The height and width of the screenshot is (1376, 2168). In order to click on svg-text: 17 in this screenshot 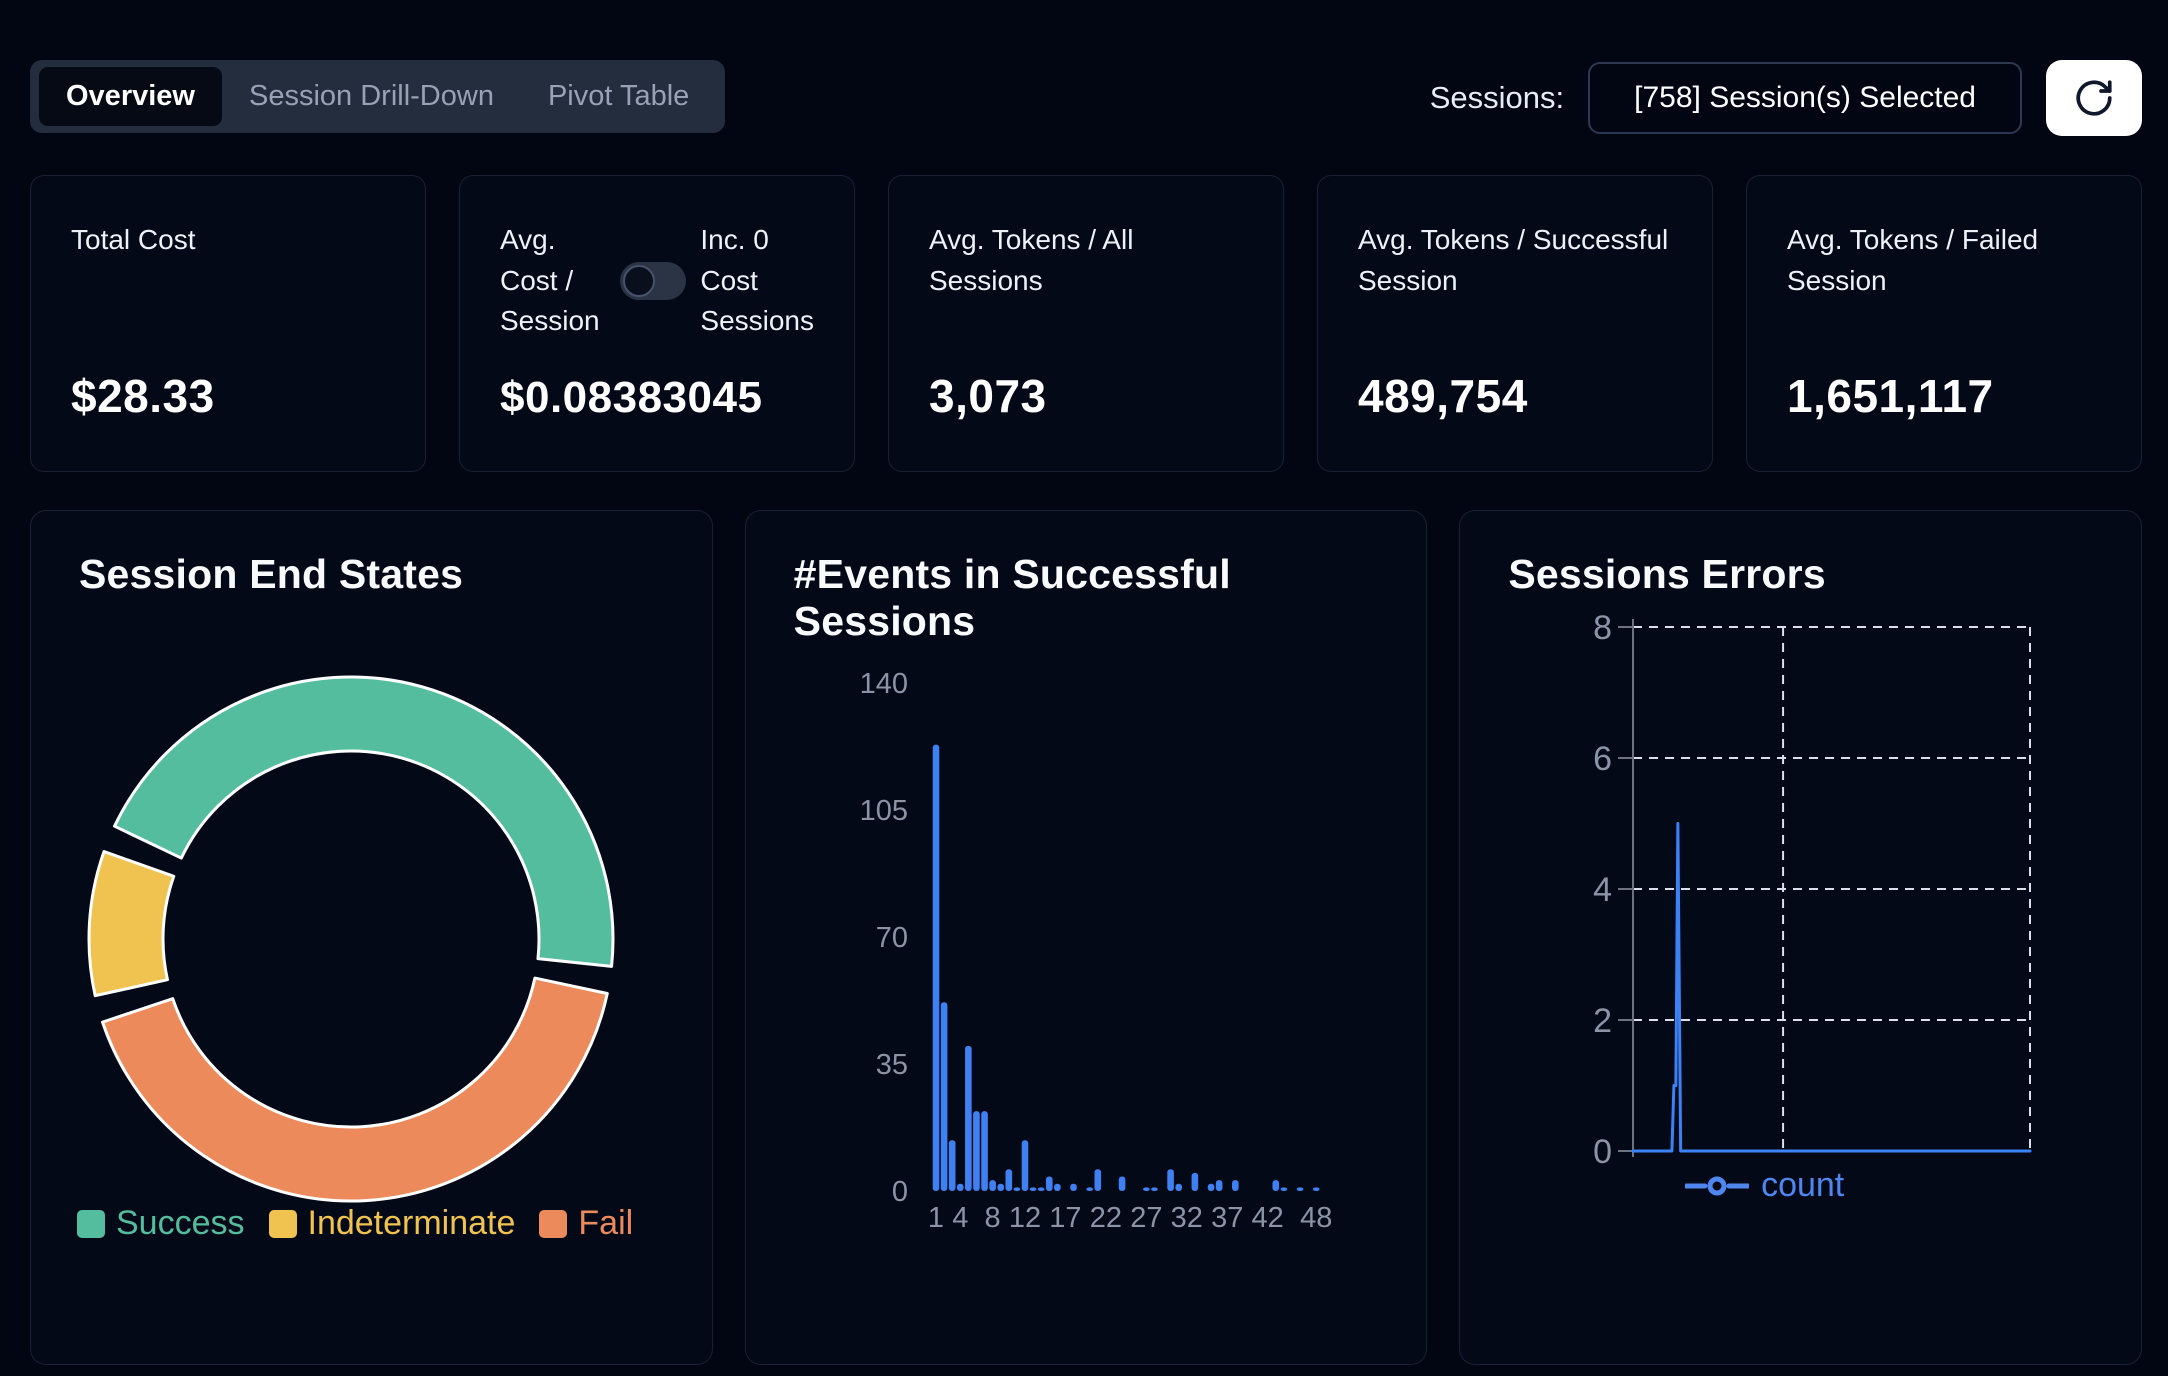, I will do `click(1065, 1218)`.